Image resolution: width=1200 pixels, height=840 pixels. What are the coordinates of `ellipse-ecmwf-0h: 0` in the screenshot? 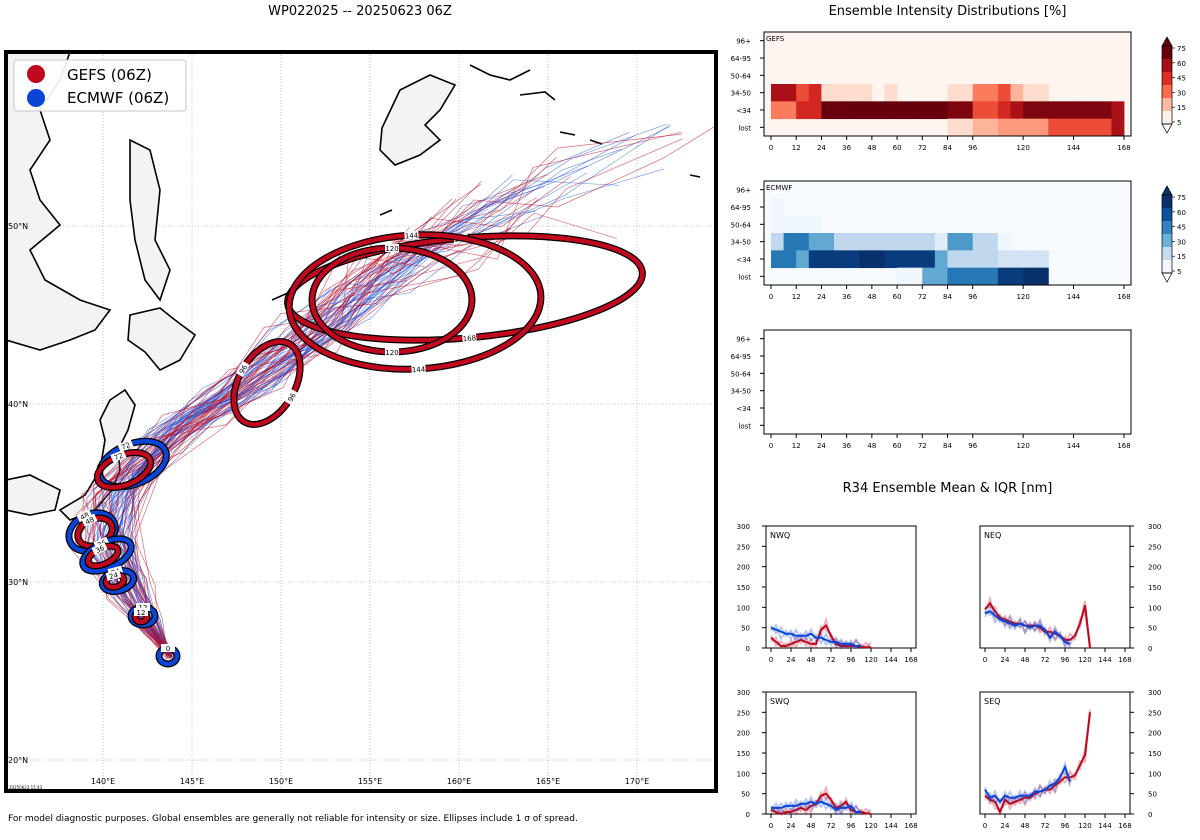 It's located at (168, 656).